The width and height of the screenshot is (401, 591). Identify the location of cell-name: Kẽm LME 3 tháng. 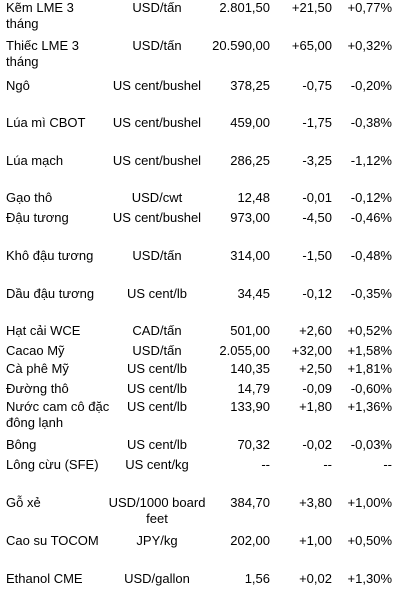
(40, 15).